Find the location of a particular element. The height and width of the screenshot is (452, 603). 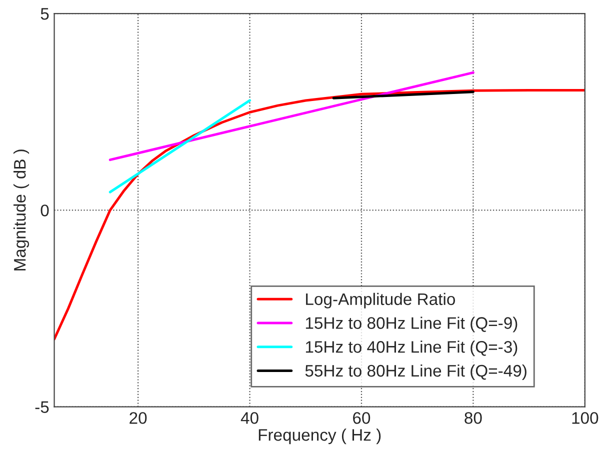

y-axis-title: Magnitude ( dB ) is located at coordinates (22, 210).